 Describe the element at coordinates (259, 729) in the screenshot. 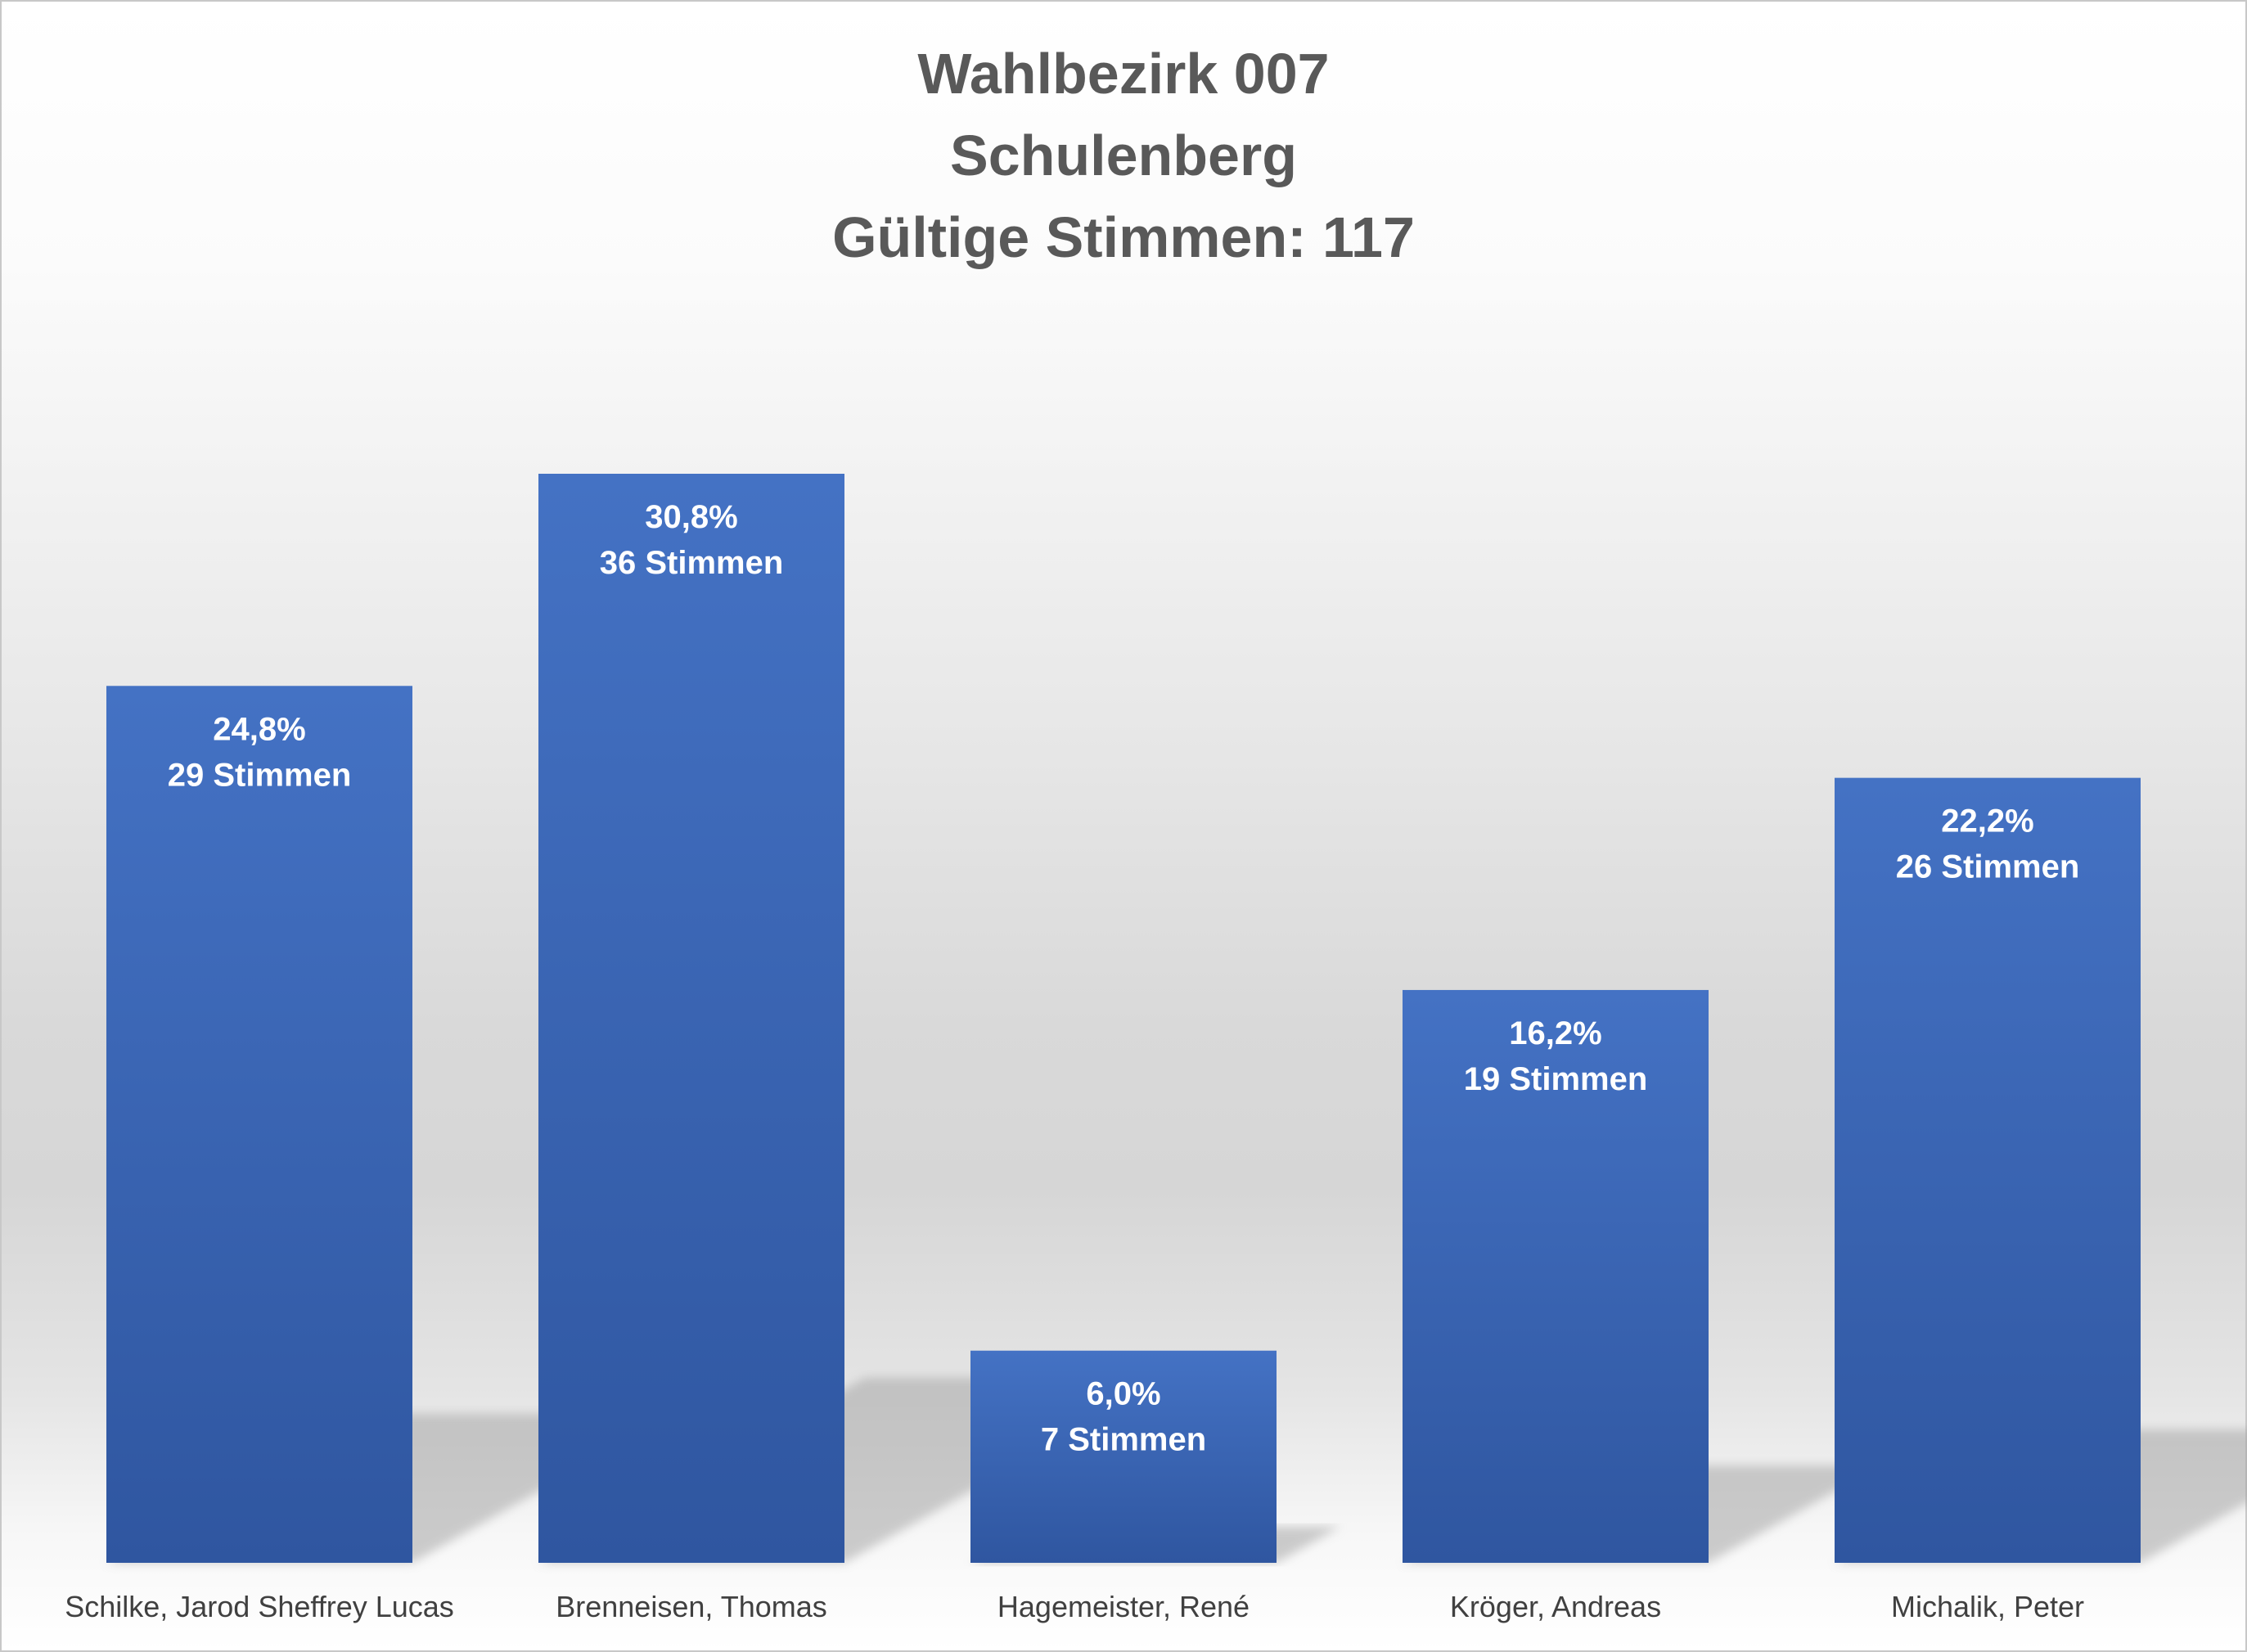

I see `bar-value-label: 24,8%` at that location.